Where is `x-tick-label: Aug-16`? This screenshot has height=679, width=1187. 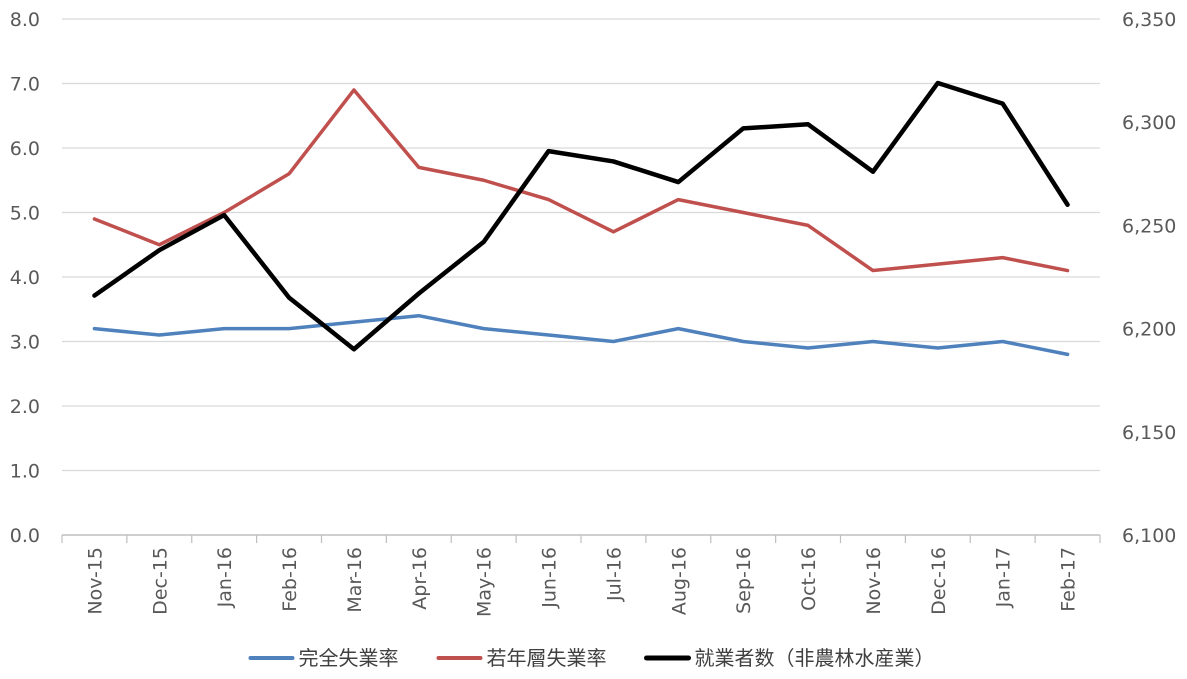
x-tick-label: Aug-16 is located at coordinates (679, 581).